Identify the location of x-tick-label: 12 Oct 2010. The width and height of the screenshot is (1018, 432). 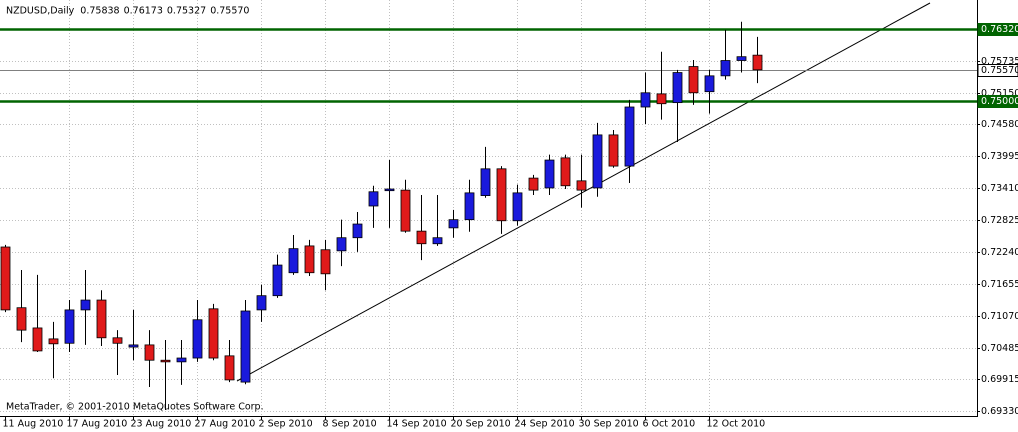
(736, 424).